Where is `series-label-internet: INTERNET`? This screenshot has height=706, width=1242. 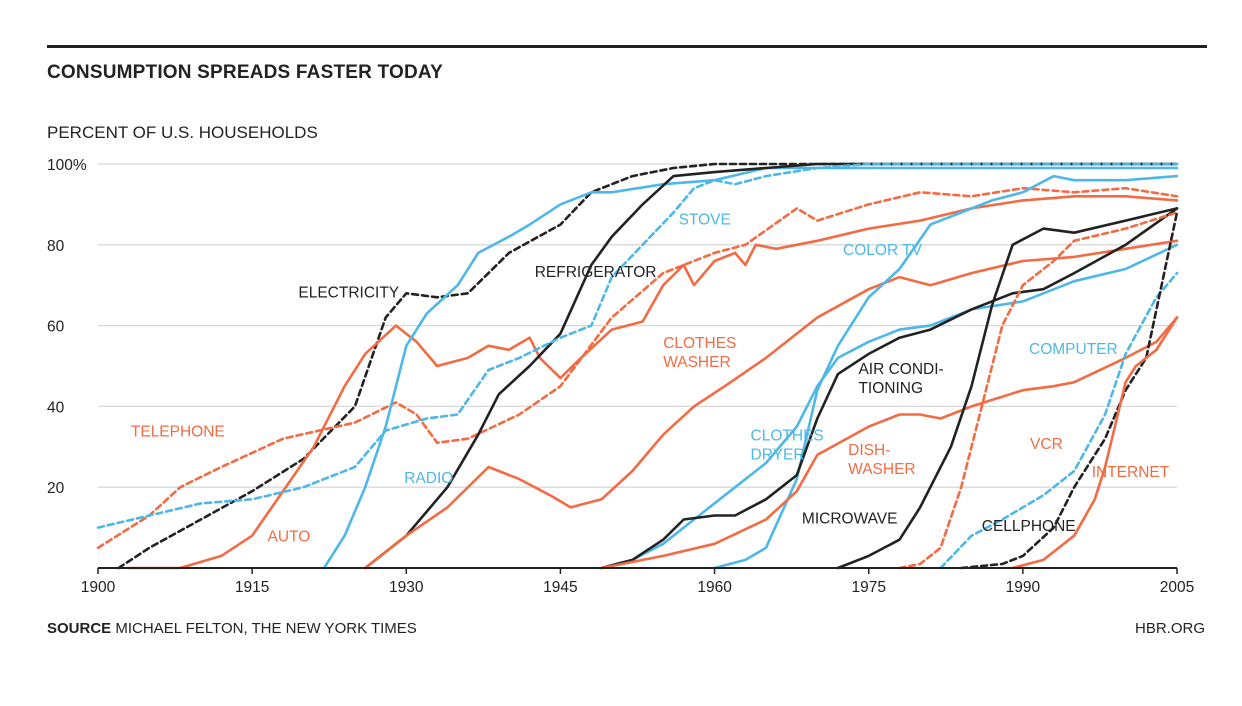
series-label-internet: INTERNET is located at coordinates (1131, 472).